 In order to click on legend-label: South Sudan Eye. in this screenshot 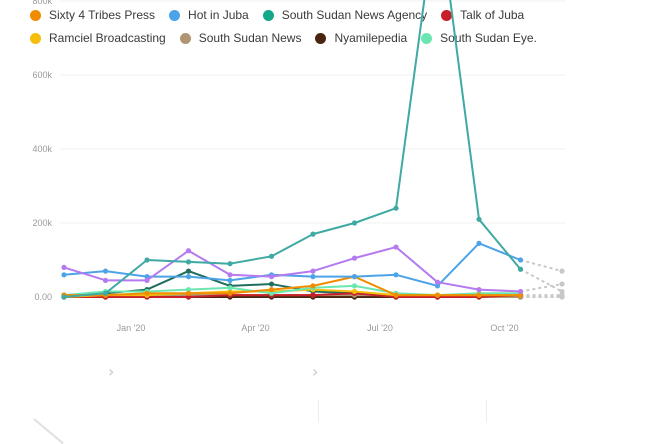, I will do `click(488, 38)`.